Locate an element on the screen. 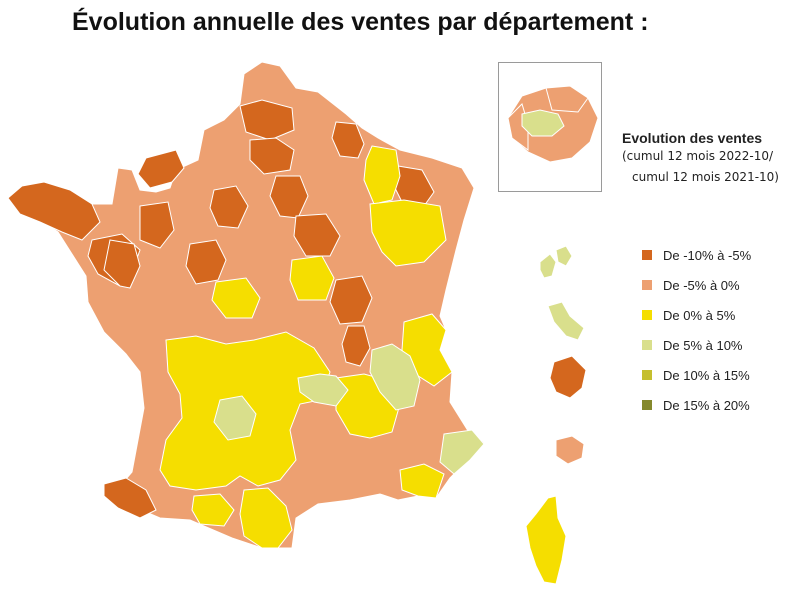 The width and height of the screenshot is (803, 603). department-loire-atlantique is located at coordinates (122, 264).